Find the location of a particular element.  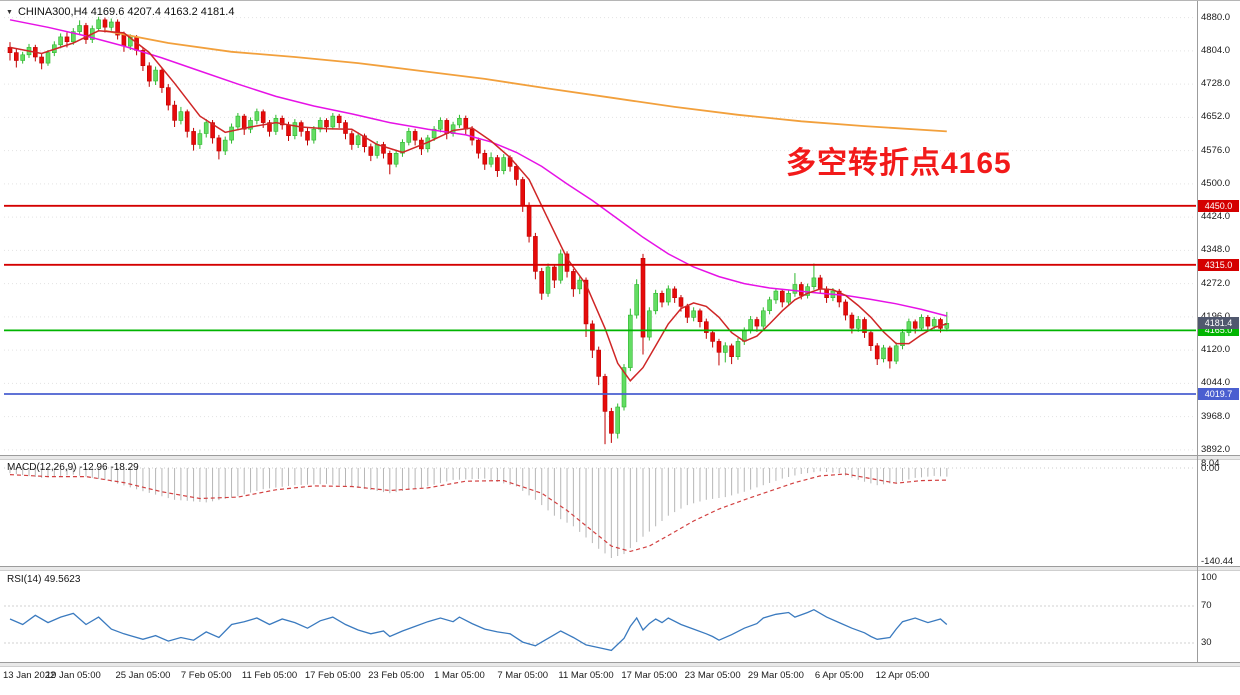

price-tick-label: 4196.0 is located at coordinates (1215, 316).